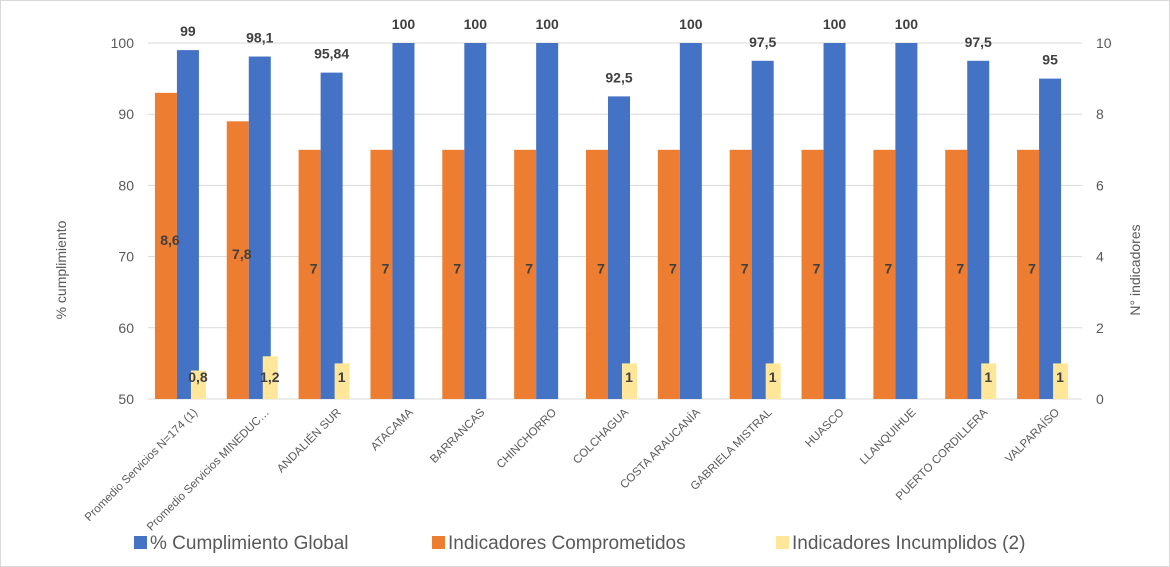 This screenshot has height=567, width=1170. I want to click on y-right-tick-label: 6, so click(1100, 185).